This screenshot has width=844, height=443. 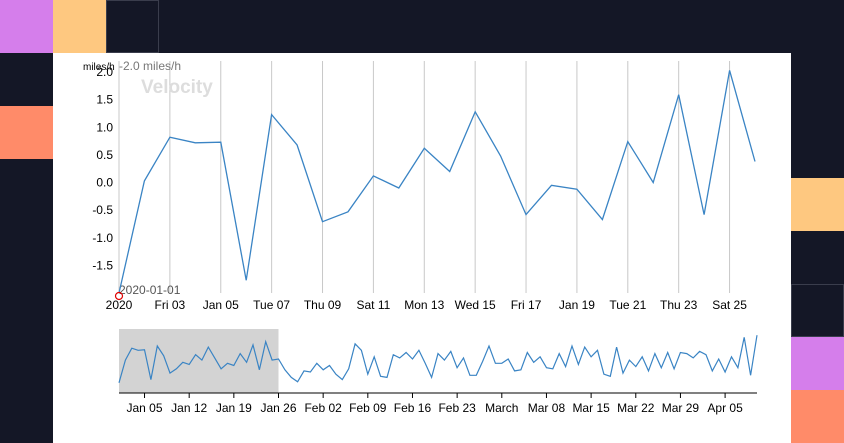 I want to click on x-tick-label: Tue 07, so click(x=271, y=305).